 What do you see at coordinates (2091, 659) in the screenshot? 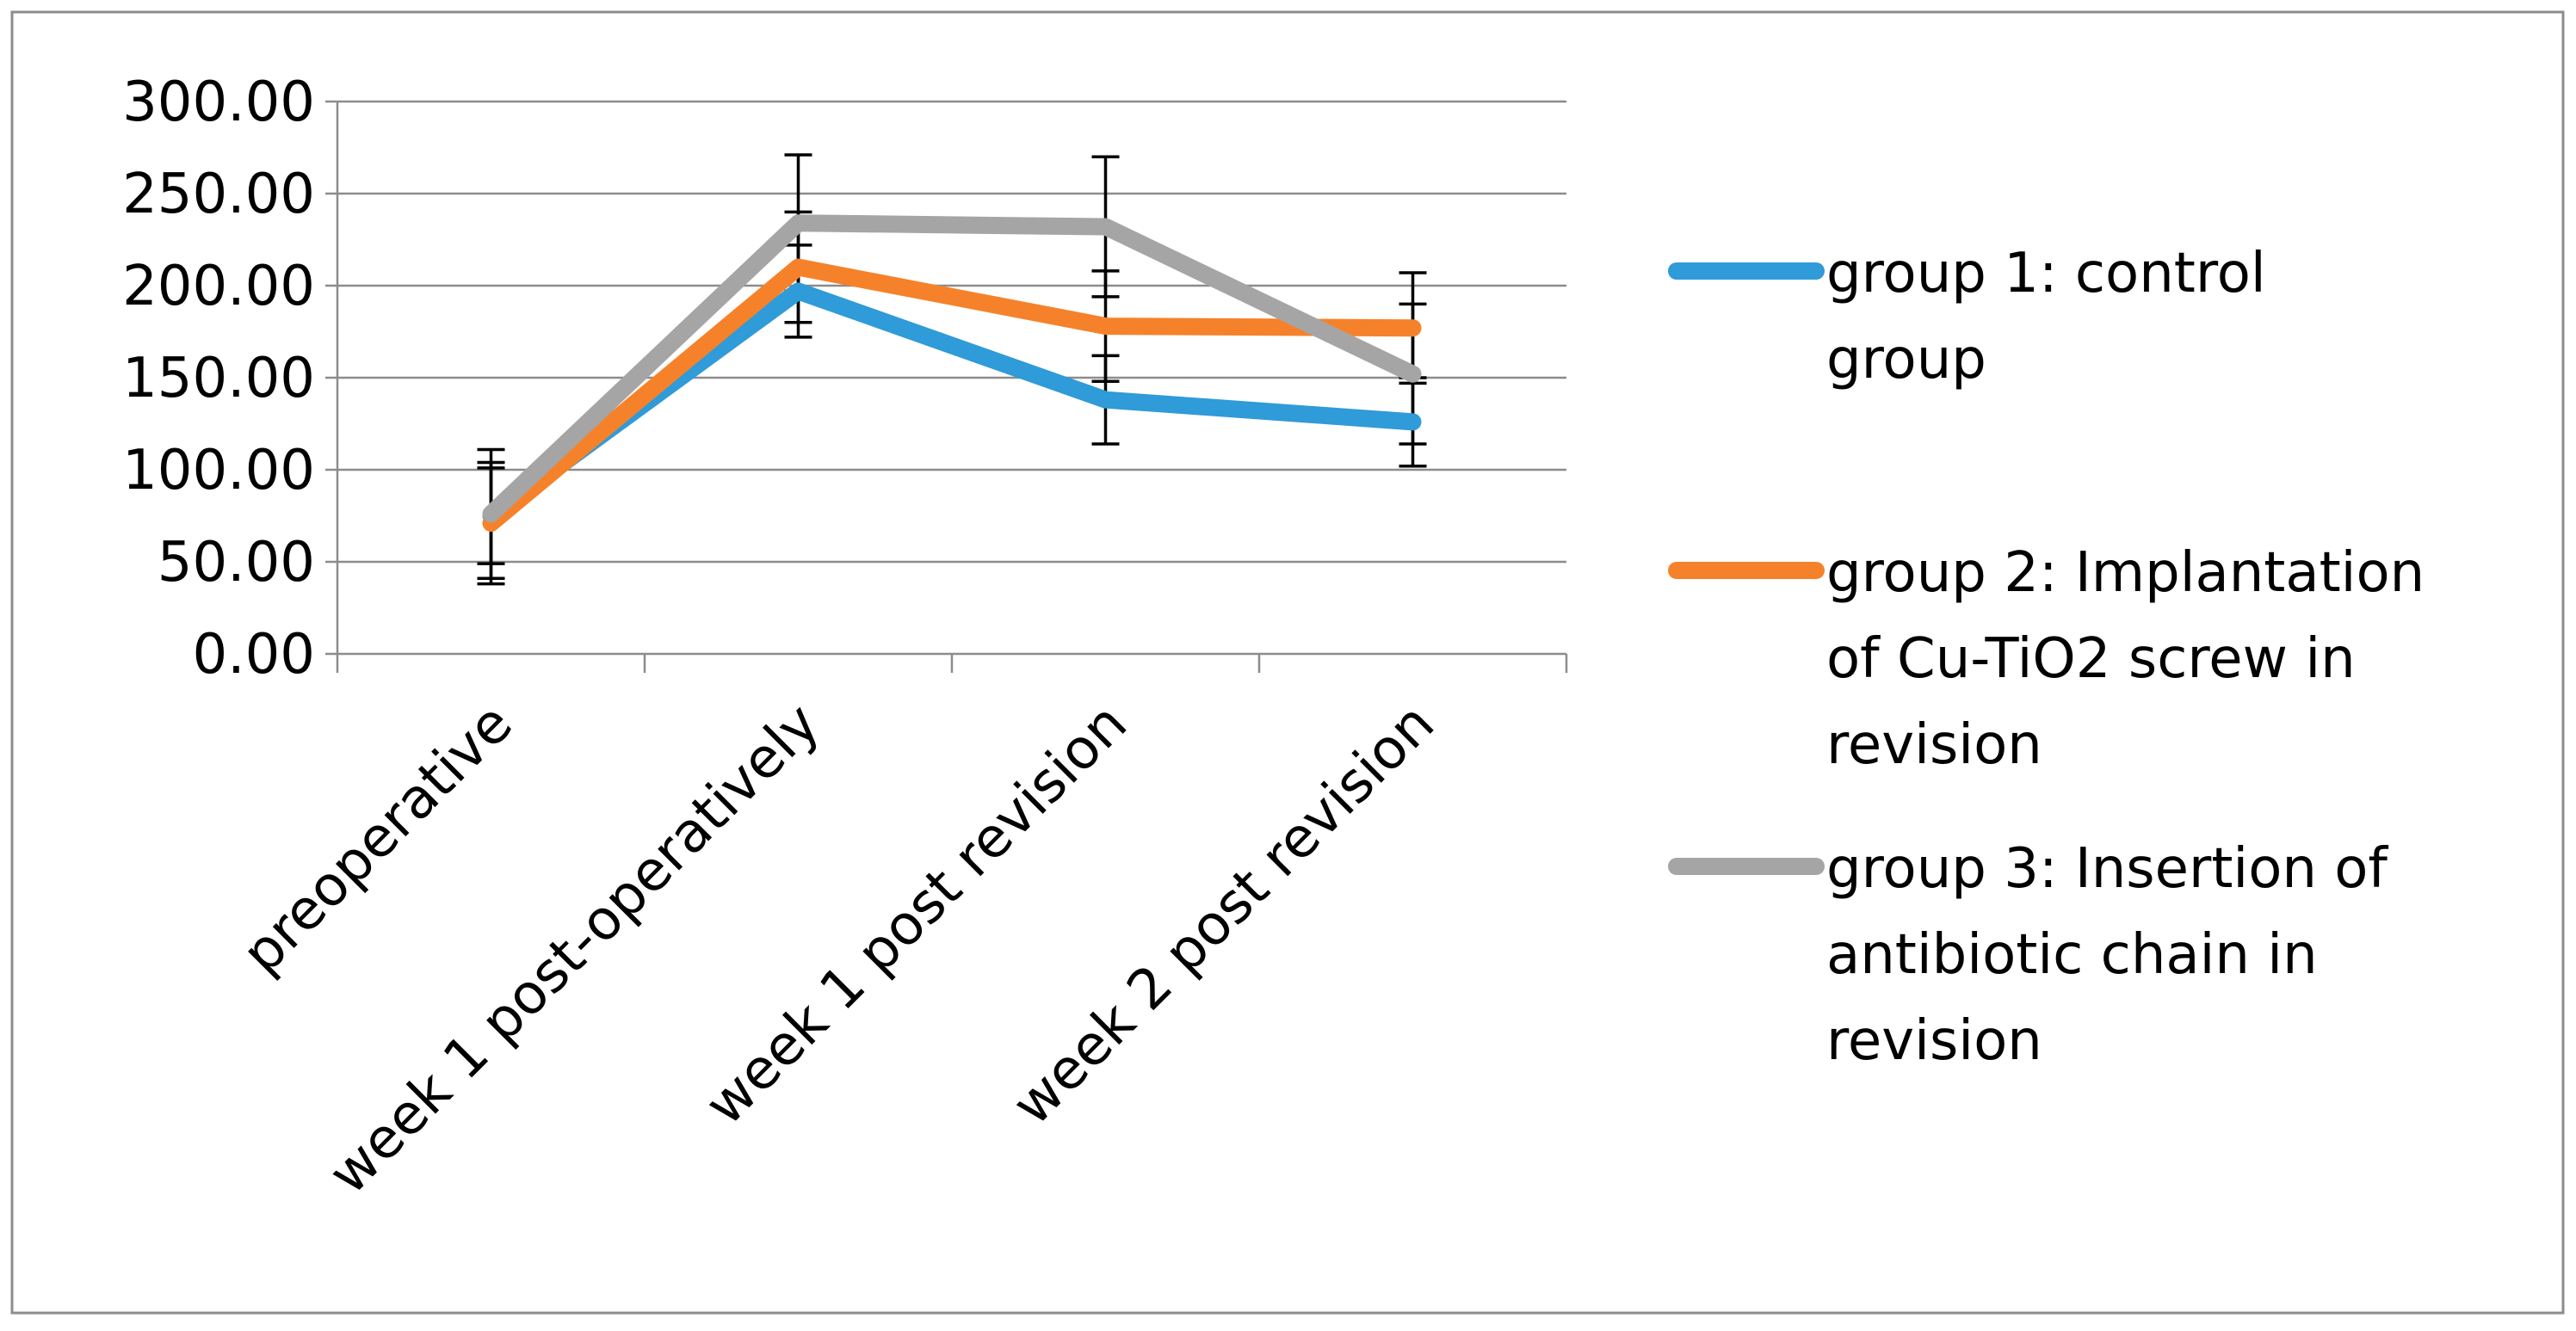
I see `legend-label-line: of Cu-TiO2 screw in` at bounding box center [2091, 659].